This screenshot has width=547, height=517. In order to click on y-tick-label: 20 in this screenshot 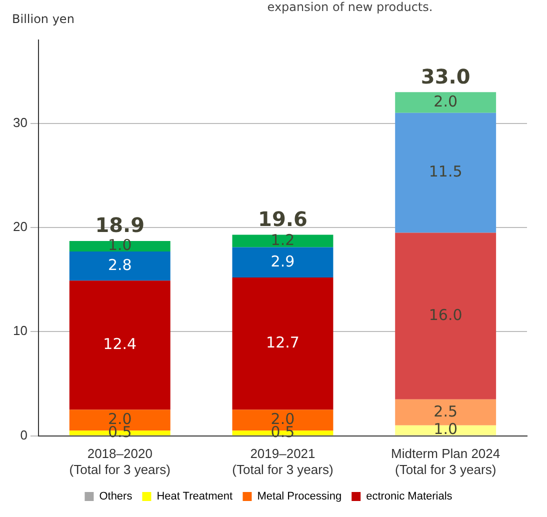, I will do `click(20, 226)`.